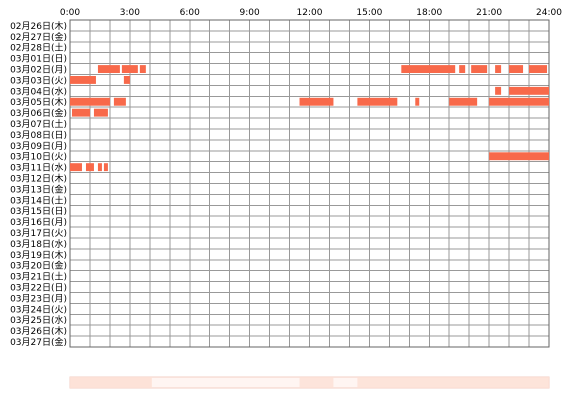 The width and height of the screenshot is (570, 400). Describe the element at coordinates (38, 91) in the screenshot. I see `row-label: 03月04日(水)` at that location.